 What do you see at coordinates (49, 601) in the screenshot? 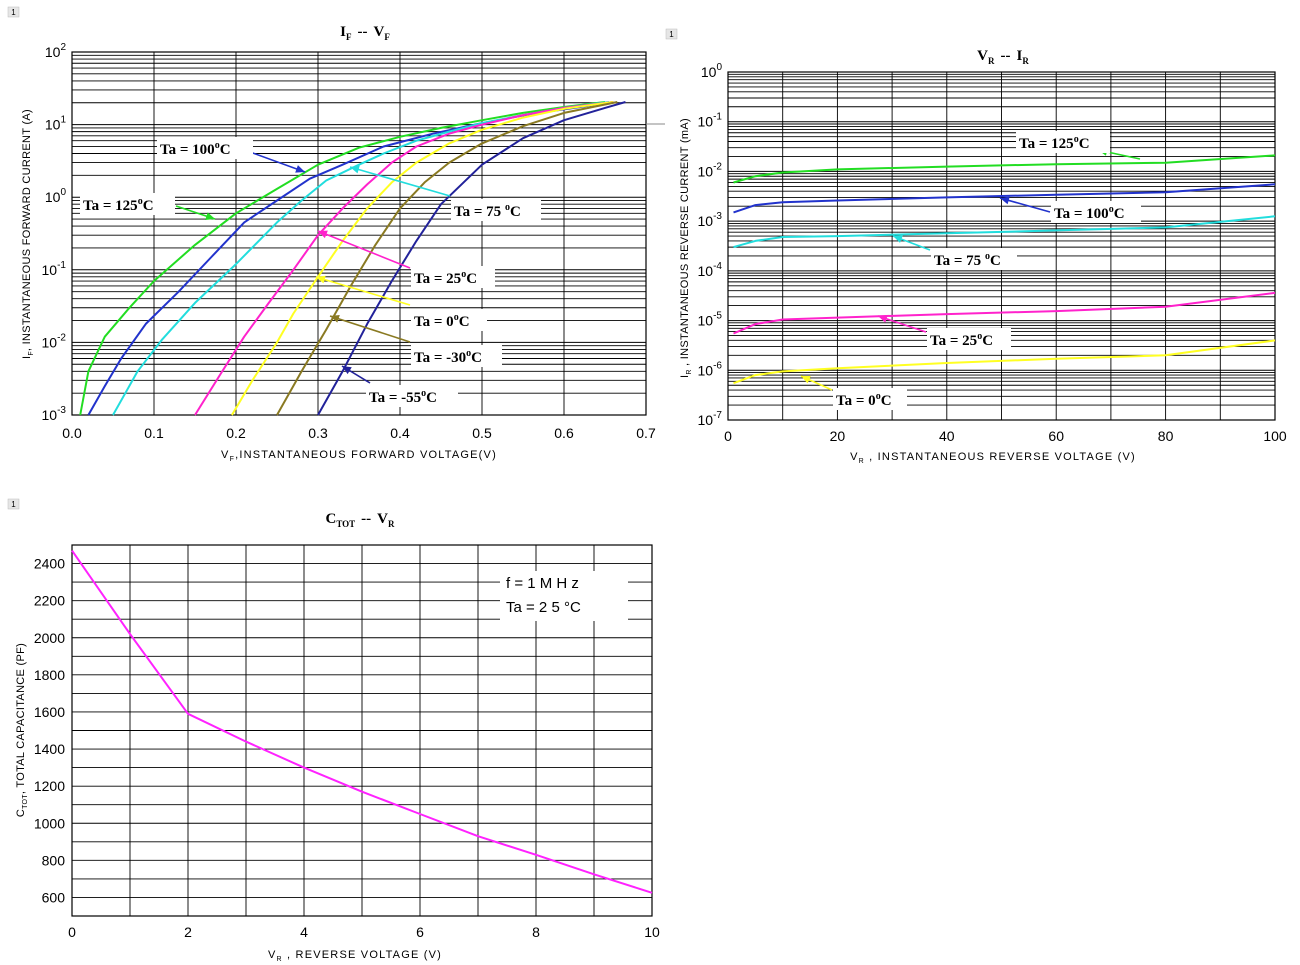
I see `y-tick-label: 2200` at bounding box center [49, 601].